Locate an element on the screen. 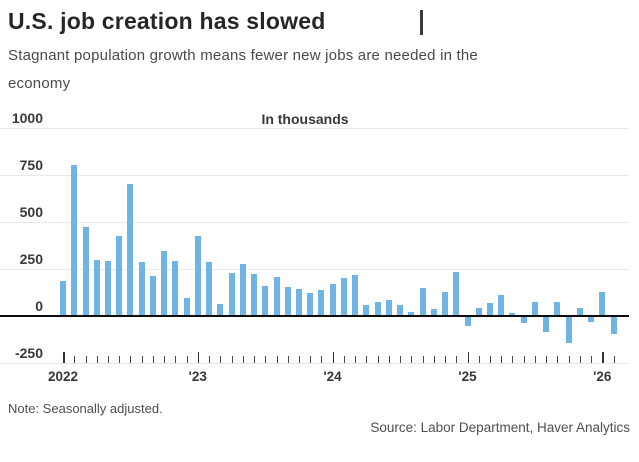 The height and width of the screenshot is (462, 639). y-axis-label: 0 is located at coordinates (39, 306).